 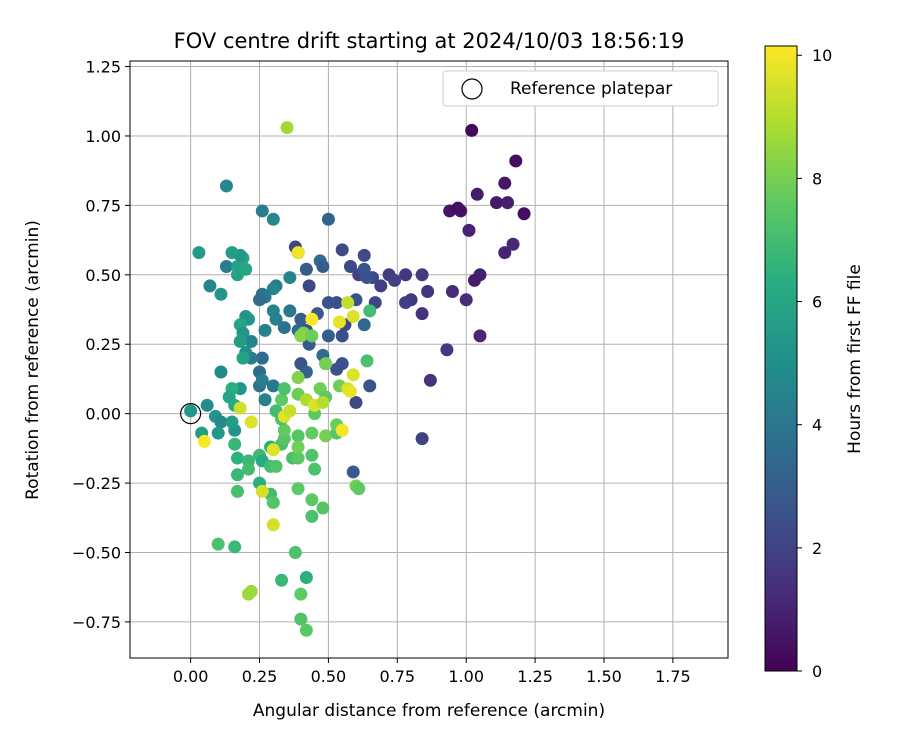 I want to click on y-tick-label: −0.25, so click(x=96, y=483).